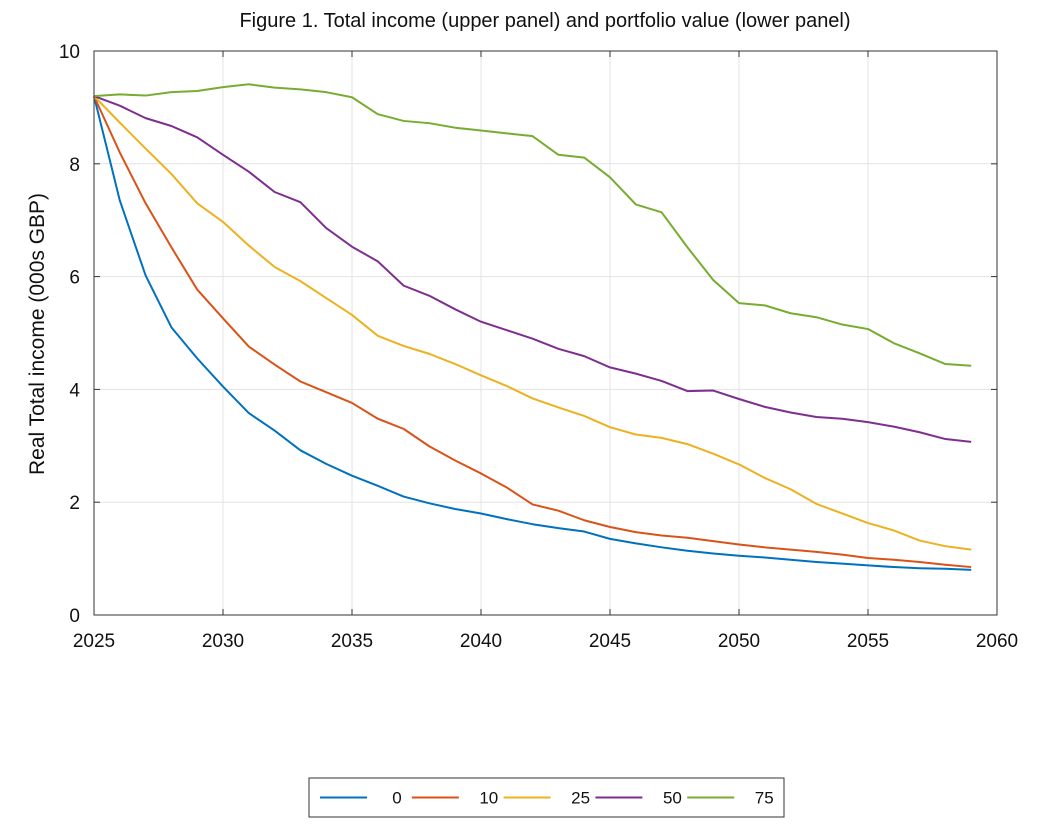 The width and height of the screenshot is (1058, 836). What do you see at coordinates (74, 616) in the screenshot?
I see `y-tick-label: 0` at bounding box center [74, 616].